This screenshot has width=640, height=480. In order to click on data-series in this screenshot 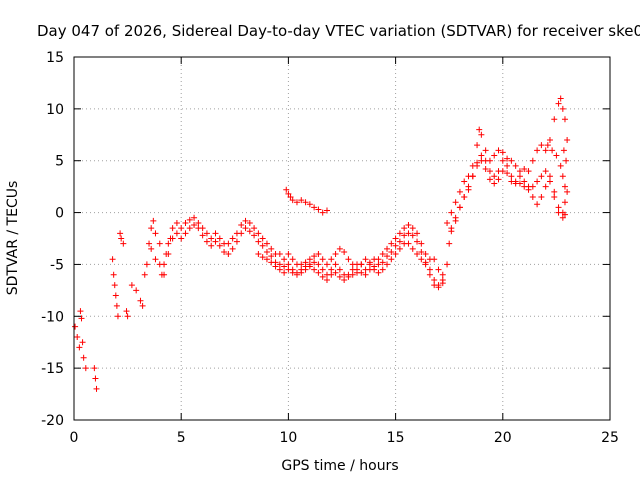, I will do `click(120, 275)`.